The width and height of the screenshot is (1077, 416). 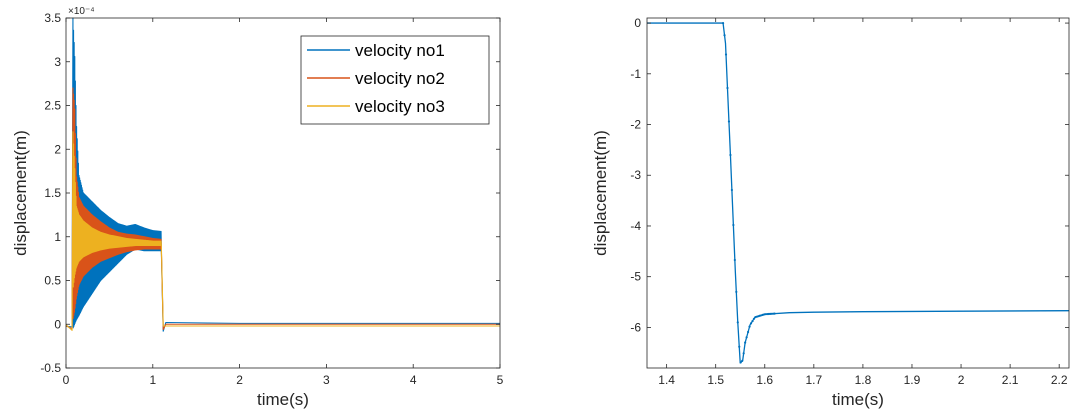 What do you see at coordinates (283, 399) in the screenshot?
I see `left-x-axis-label: time(s)` at bounding box center [283, 399].